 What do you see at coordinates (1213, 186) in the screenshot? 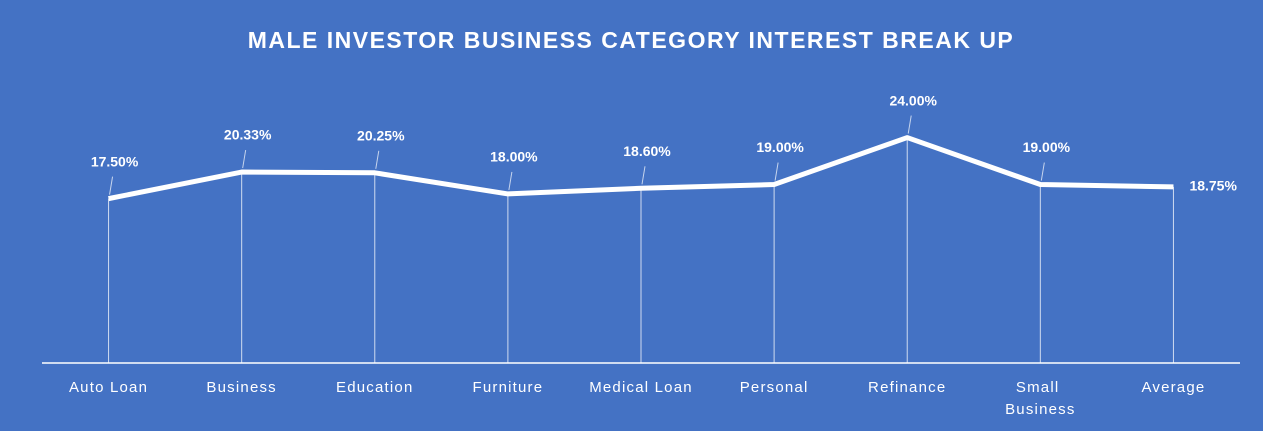
I see `data-label: 18.75%` at bounding box center [1213, 186].